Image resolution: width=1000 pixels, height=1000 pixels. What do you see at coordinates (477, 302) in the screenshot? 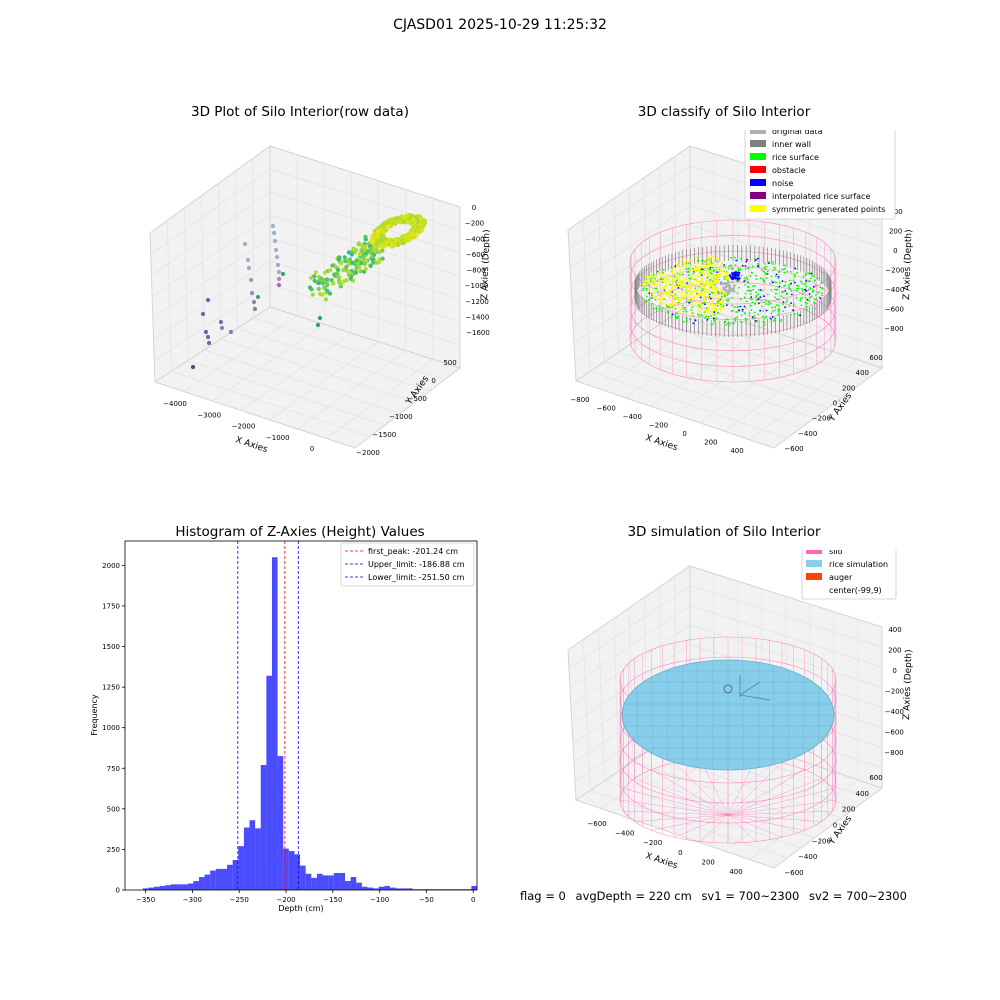
I see `raw-z-tick: −1200` at bounding box center [477, 302].